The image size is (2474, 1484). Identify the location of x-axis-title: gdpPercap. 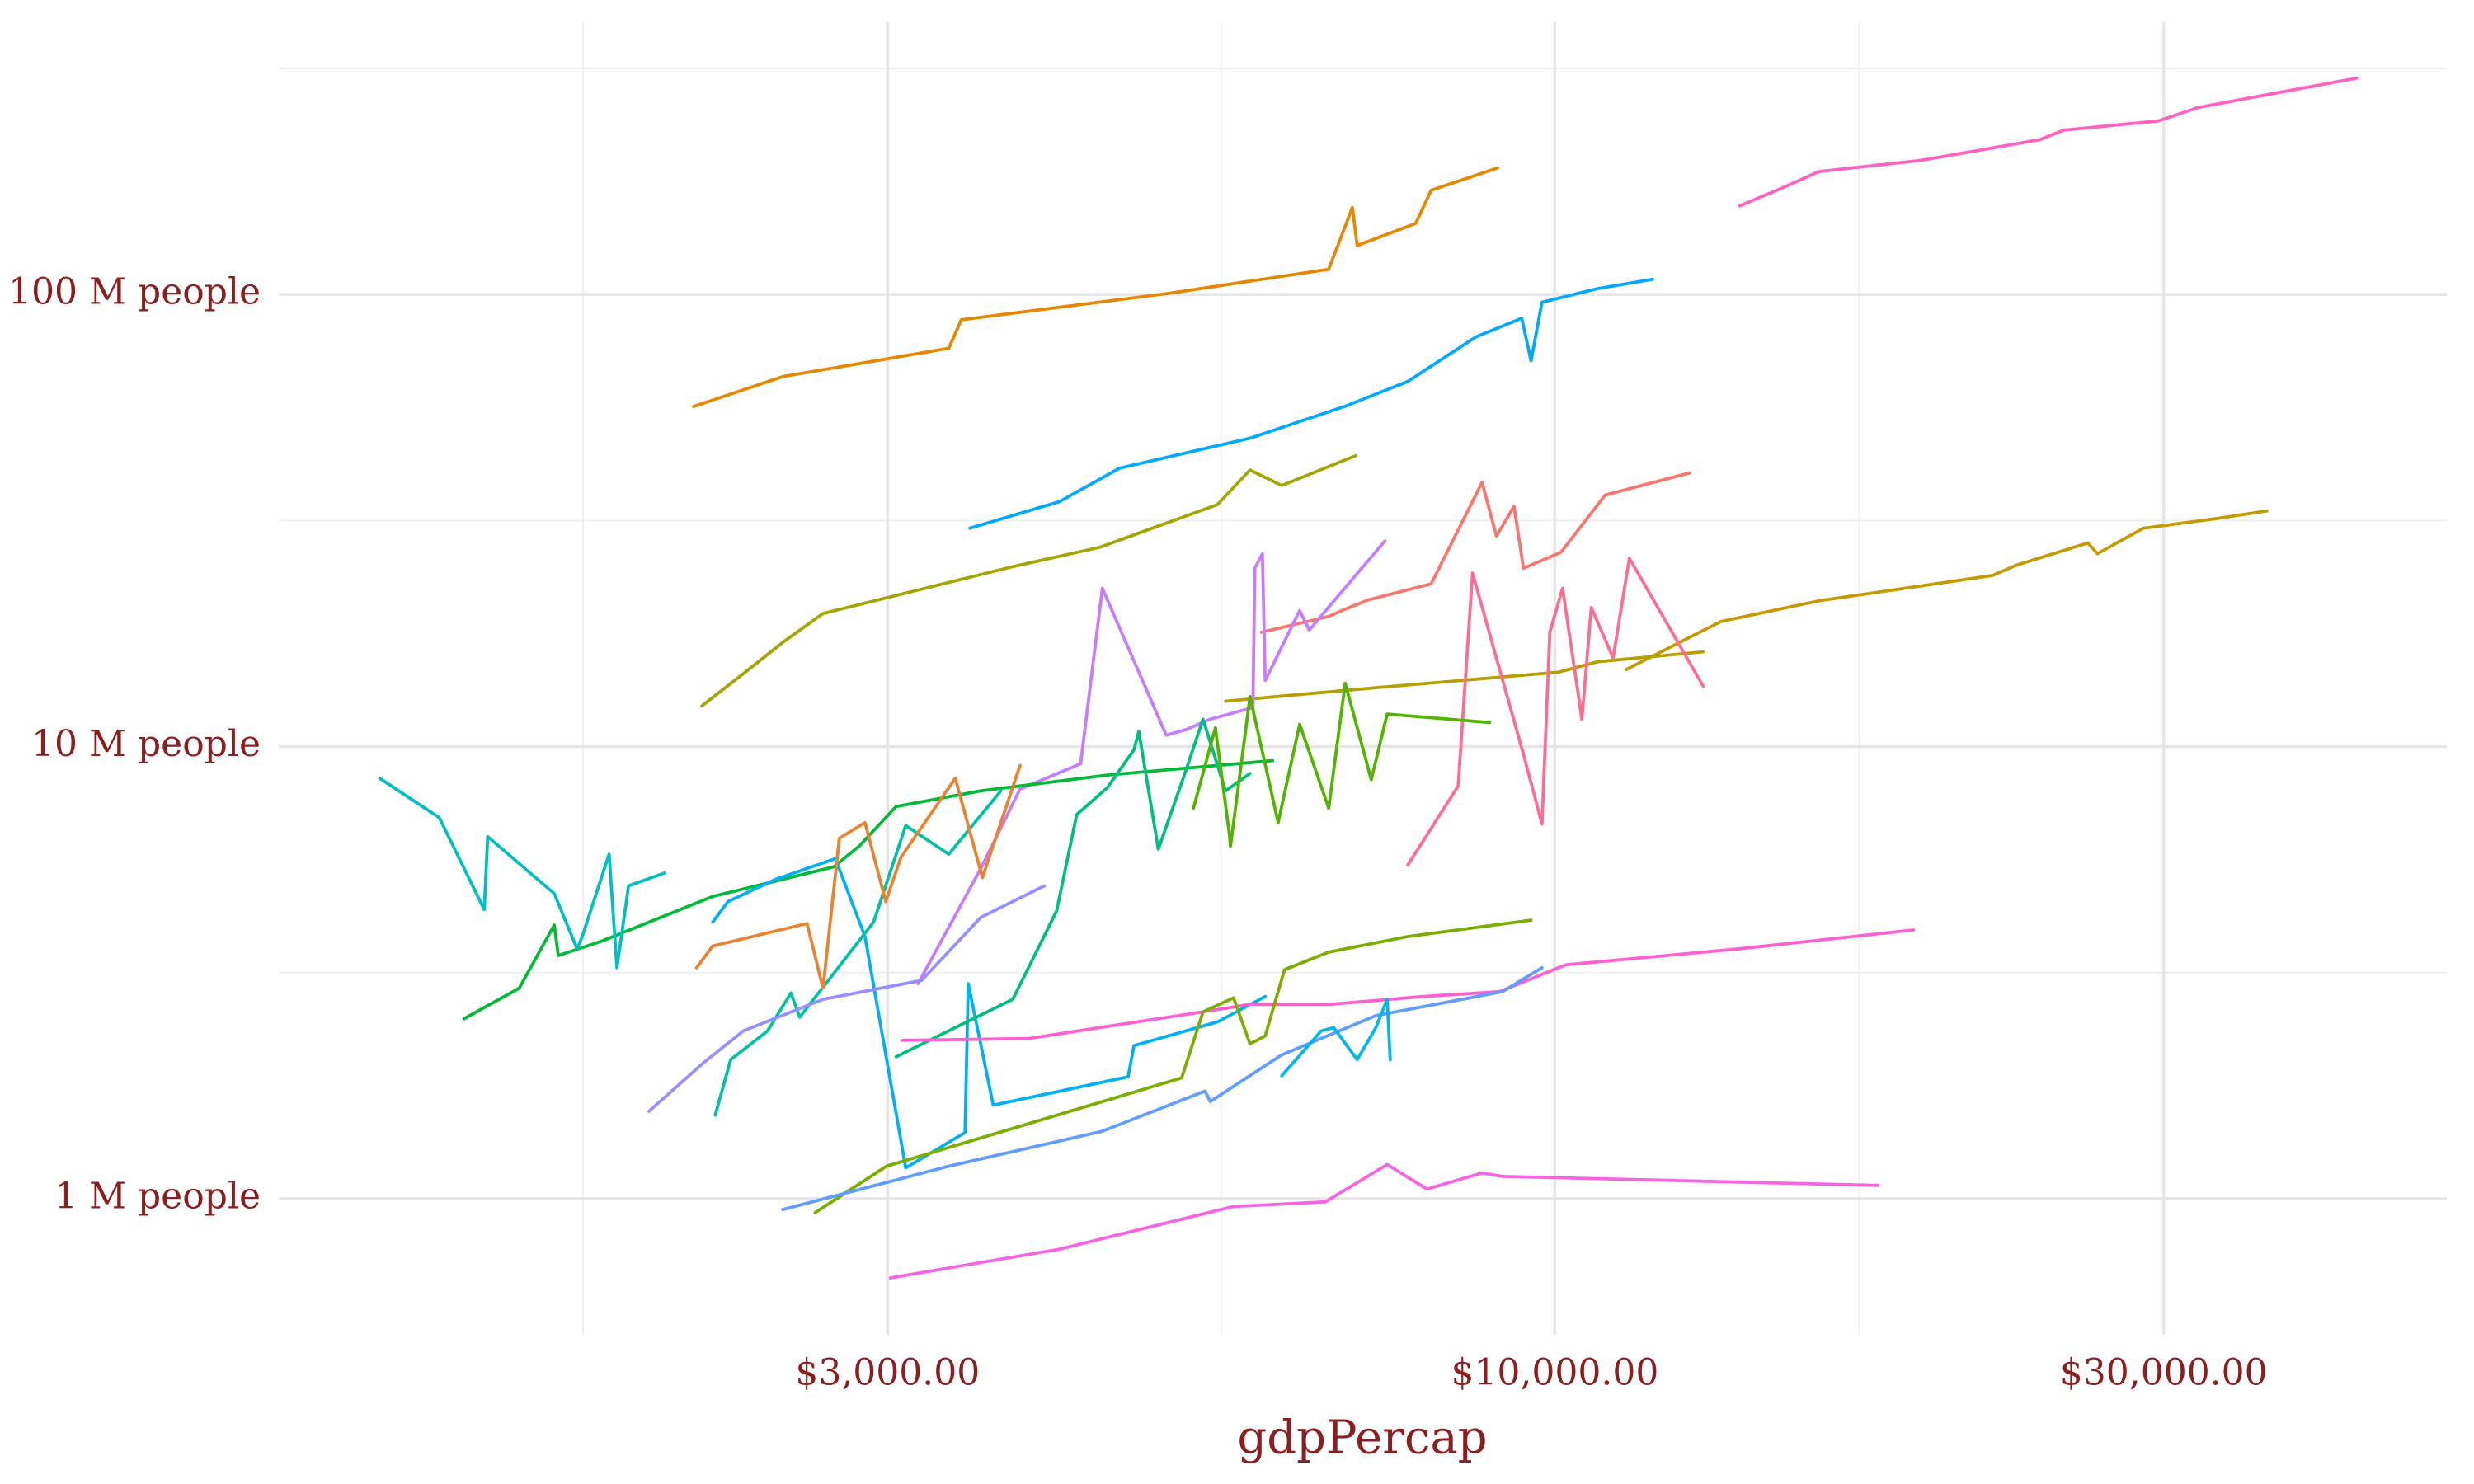
(1362, 1438).